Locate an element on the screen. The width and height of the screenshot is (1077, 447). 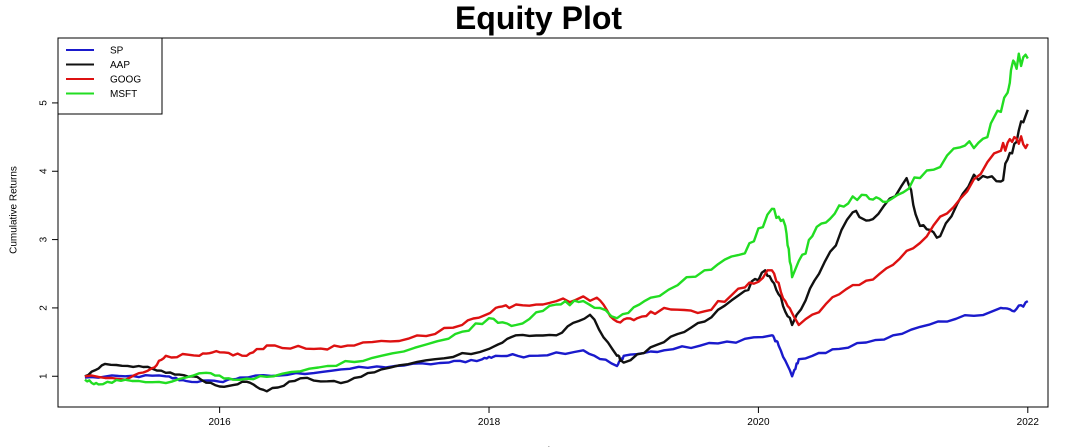
chart-title: Equity Plot is located at coordinates (538, 18).